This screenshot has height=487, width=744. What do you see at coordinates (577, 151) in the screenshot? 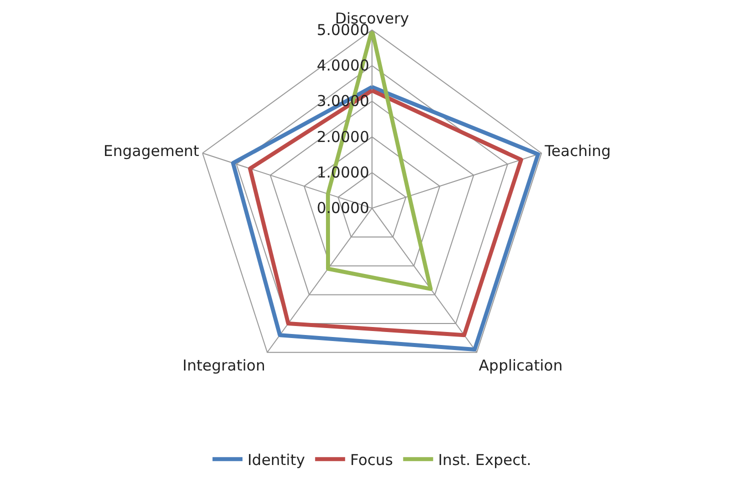
I see `spoke-label: Teaching` at bounding box center [577, 151].